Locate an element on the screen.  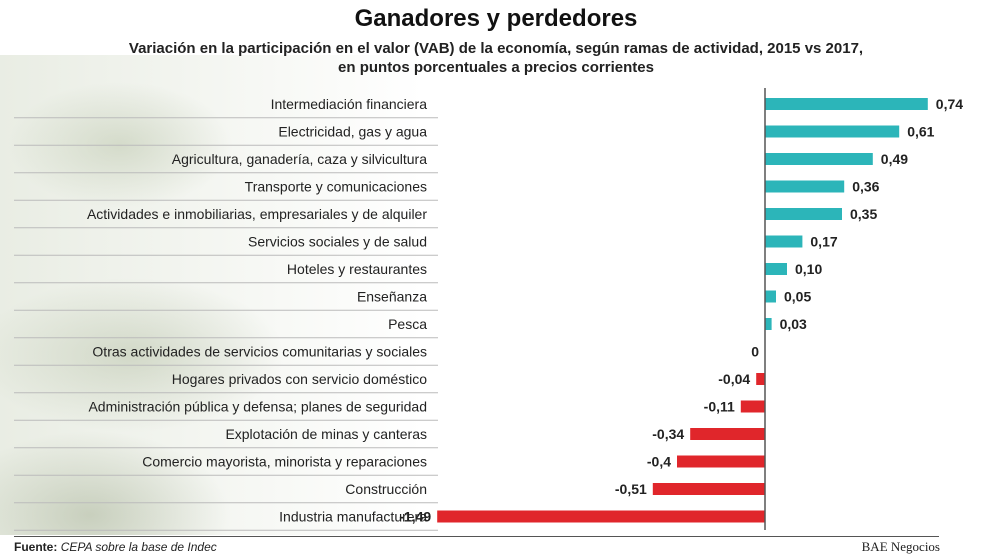
value-label: 0,10 is located at coordinates (808, 269).